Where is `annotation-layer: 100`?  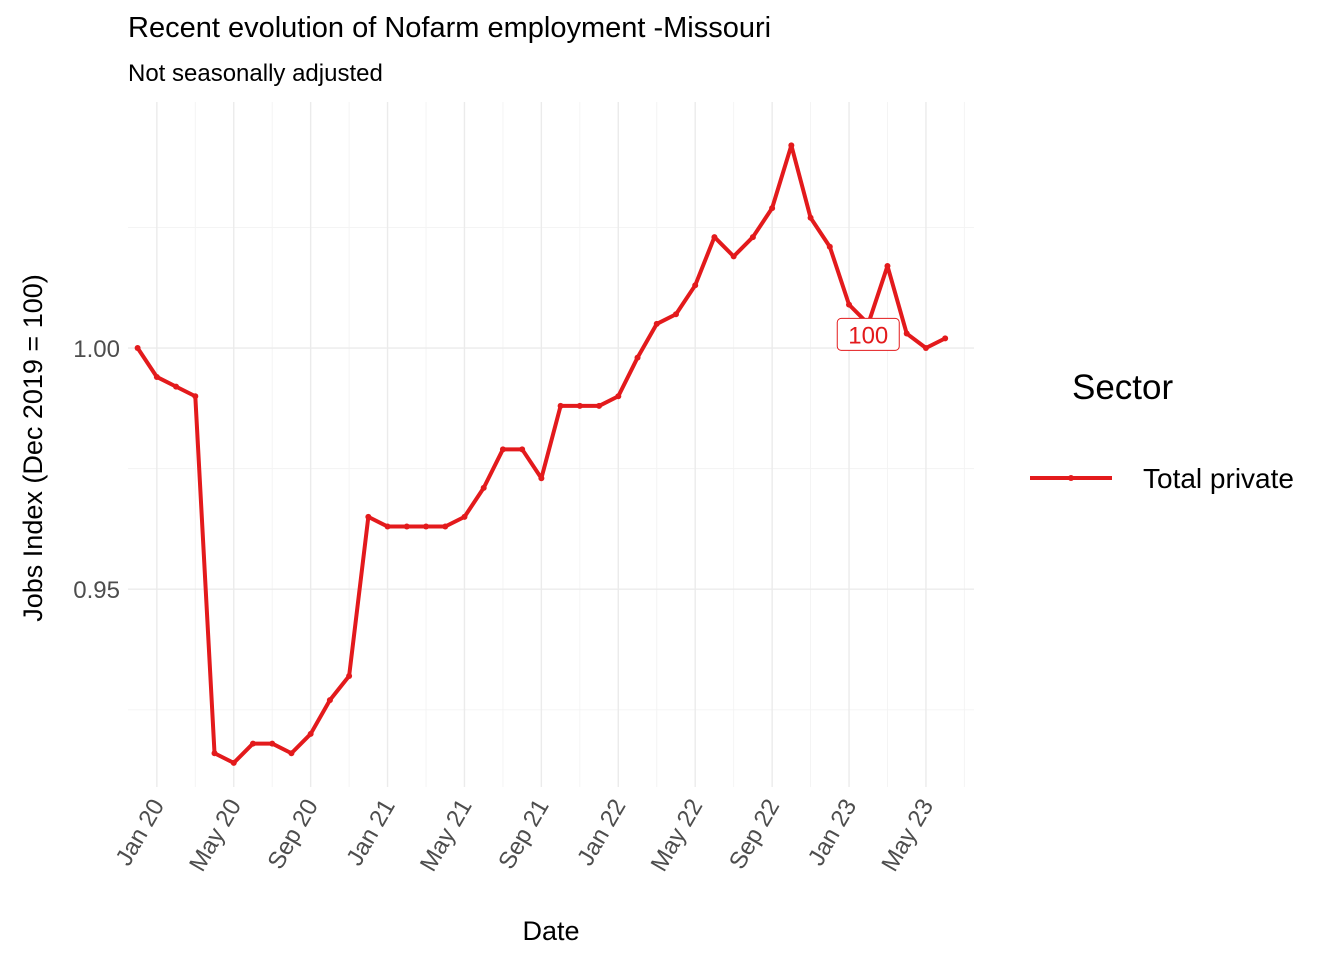
annotation-layer: 100 is located at coordinates (868, 334).